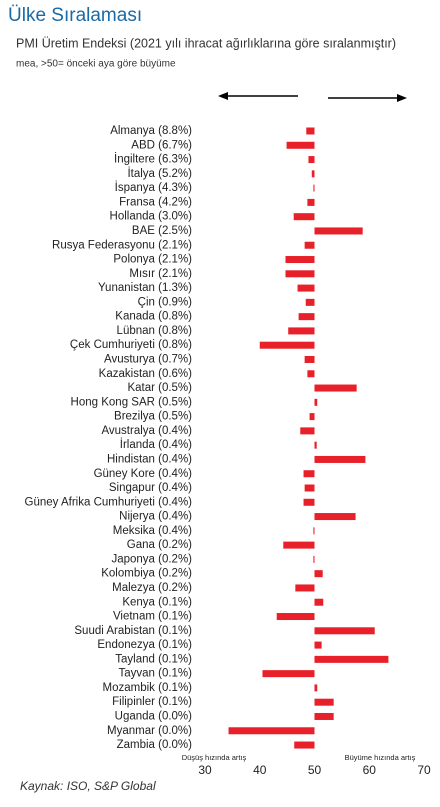 The image size is (440, 807). I want to click on x-tick-label: 40, so click(260, 770).